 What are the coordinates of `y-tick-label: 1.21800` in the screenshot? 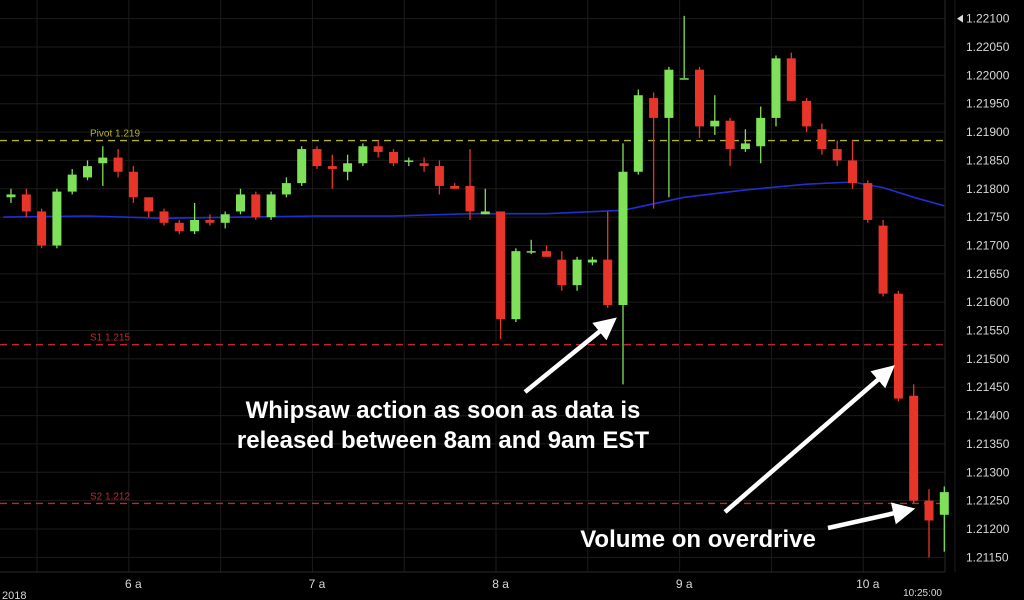 It's located at (988, 189).